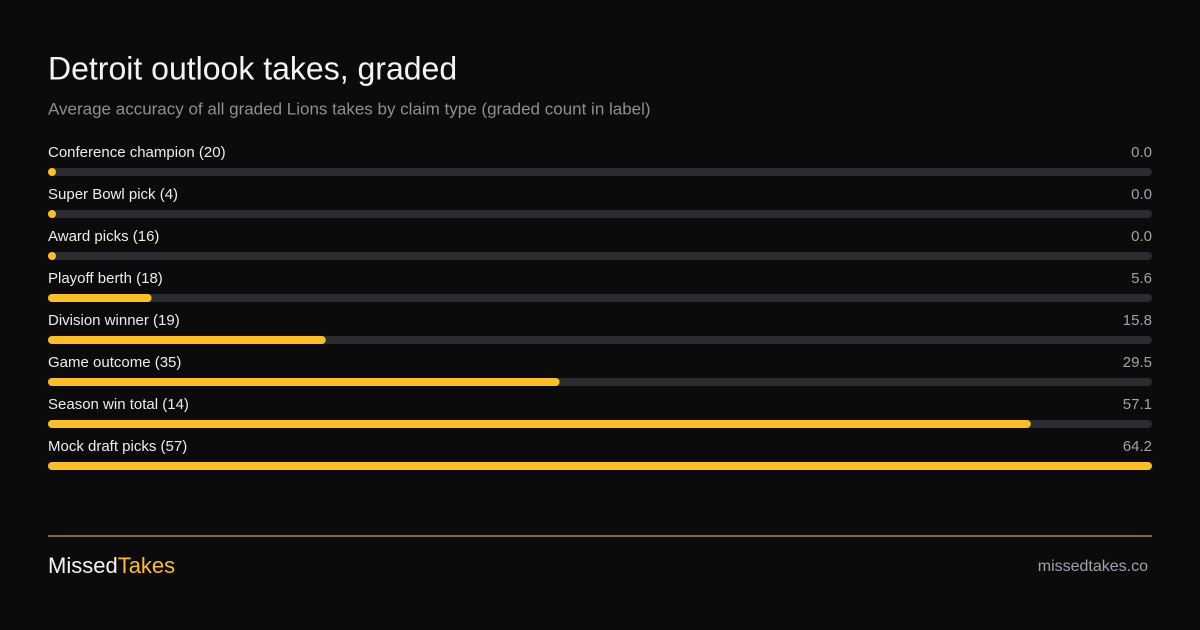 This screenshot has width=1200, height=630. What do you see at coordinates (83, 565) in the screenshot?
I see `brand-part: Missed` at bounding box center [83, 565].